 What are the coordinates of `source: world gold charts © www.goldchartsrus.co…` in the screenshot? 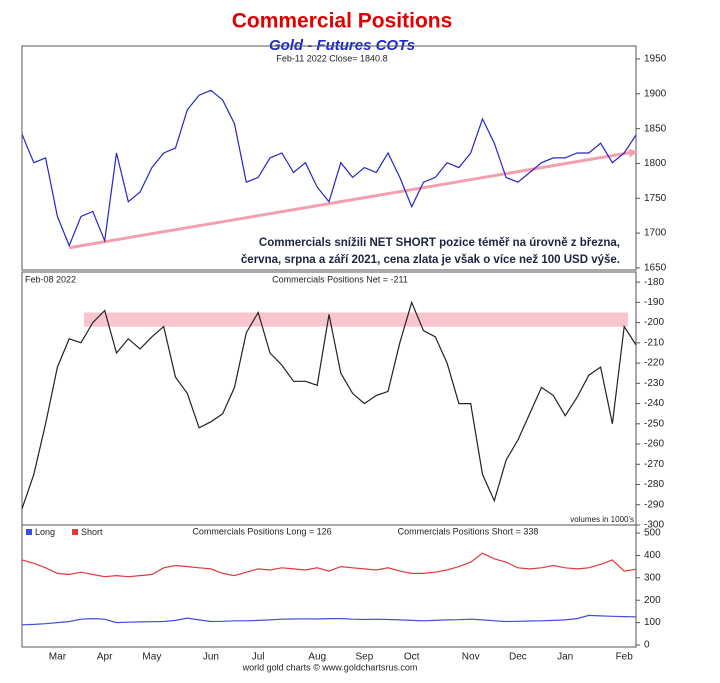 It's located at (330, 667).